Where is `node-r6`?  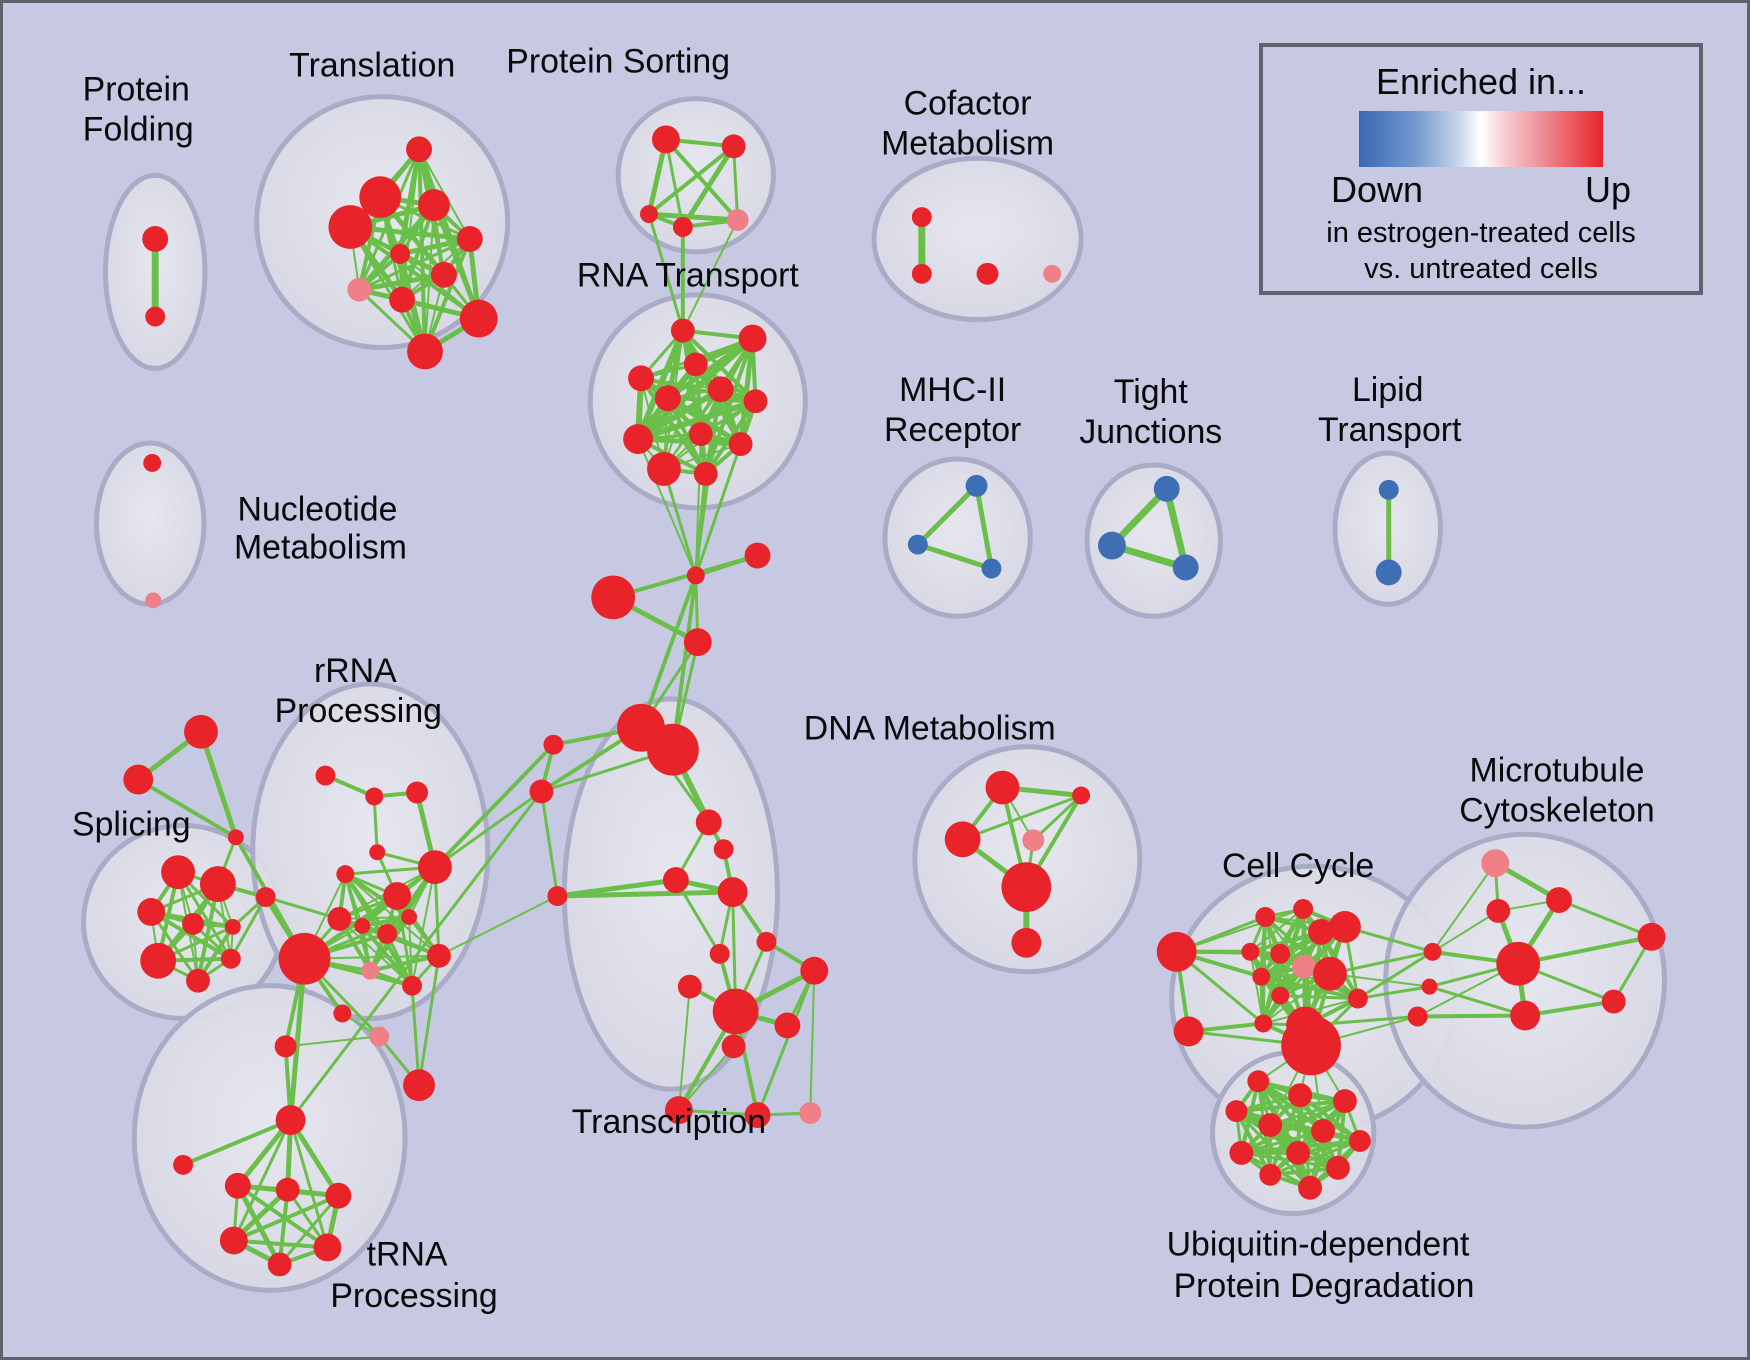 node-r6 is located at coordinates (397, 896).